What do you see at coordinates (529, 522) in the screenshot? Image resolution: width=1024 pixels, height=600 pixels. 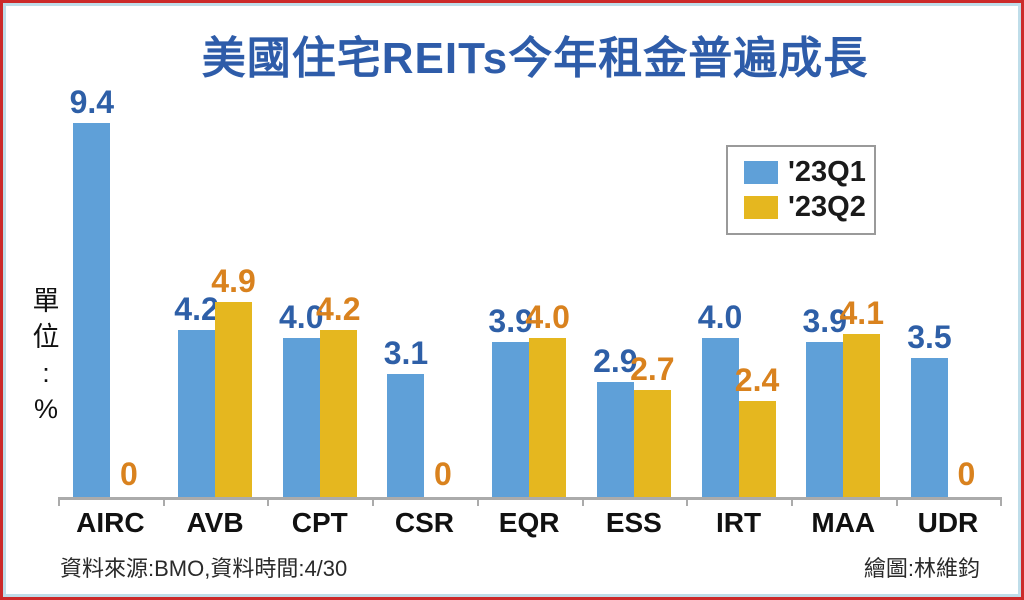 I see `category-label-EQR: EQR` at bounding box center [529, 522].